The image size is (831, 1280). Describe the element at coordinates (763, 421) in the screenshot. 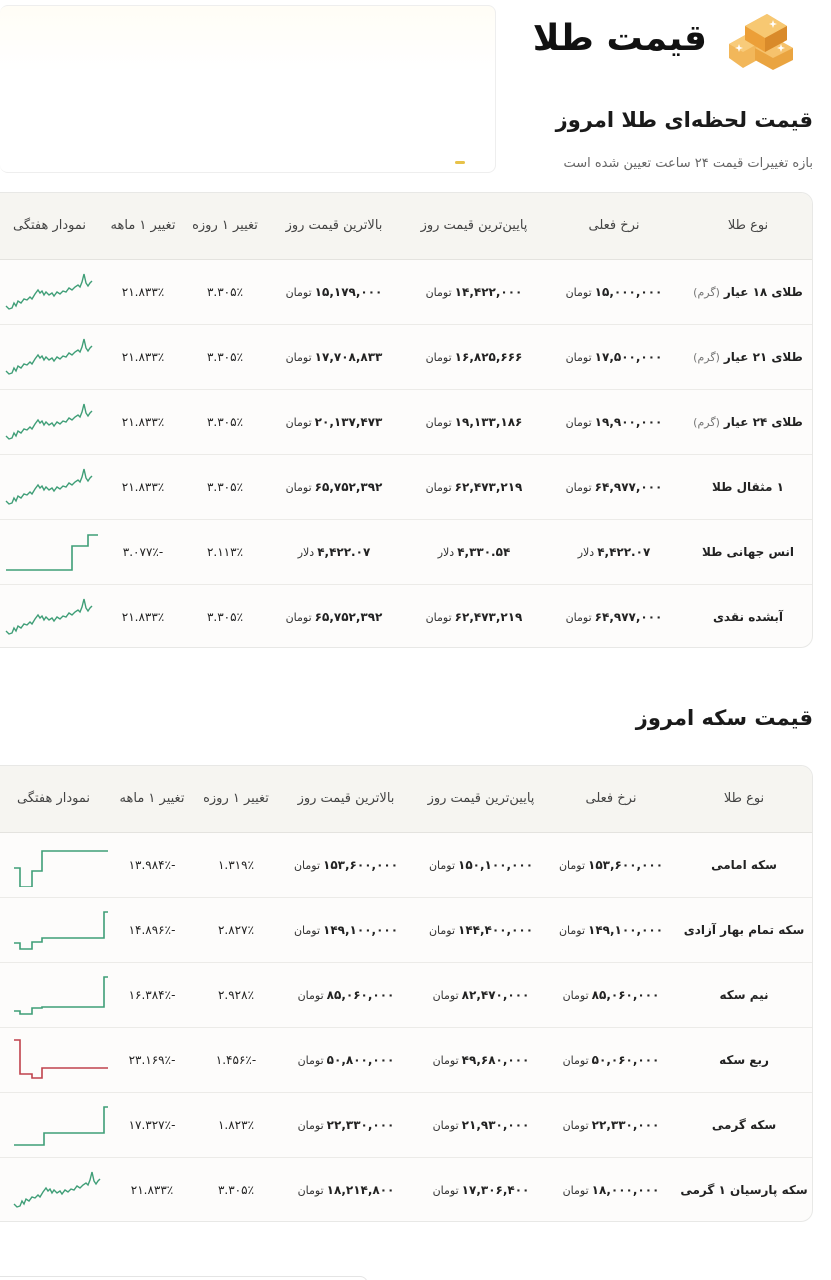

I see `gold-type-name: طلای ۲۴ عیار` at that location.